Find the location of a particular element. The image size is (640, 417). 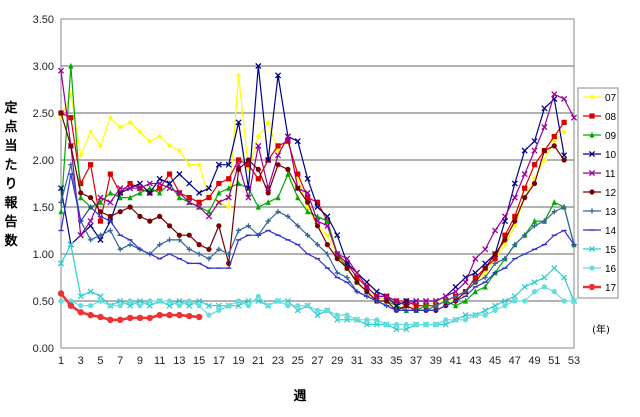

x-tick-label: 11 is located at coordinates (159, 361).